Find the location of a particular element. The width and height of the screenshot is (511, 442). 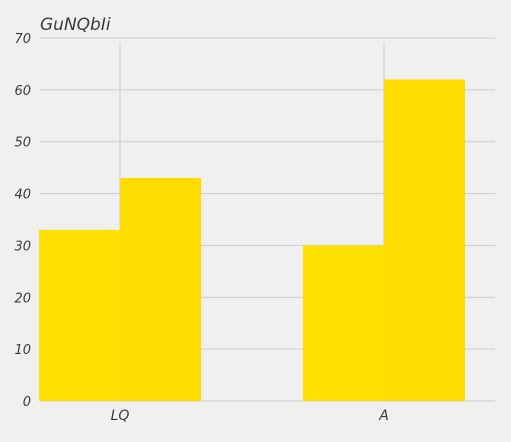

y-tick-label: 40 is located at coordinates (22, 195).